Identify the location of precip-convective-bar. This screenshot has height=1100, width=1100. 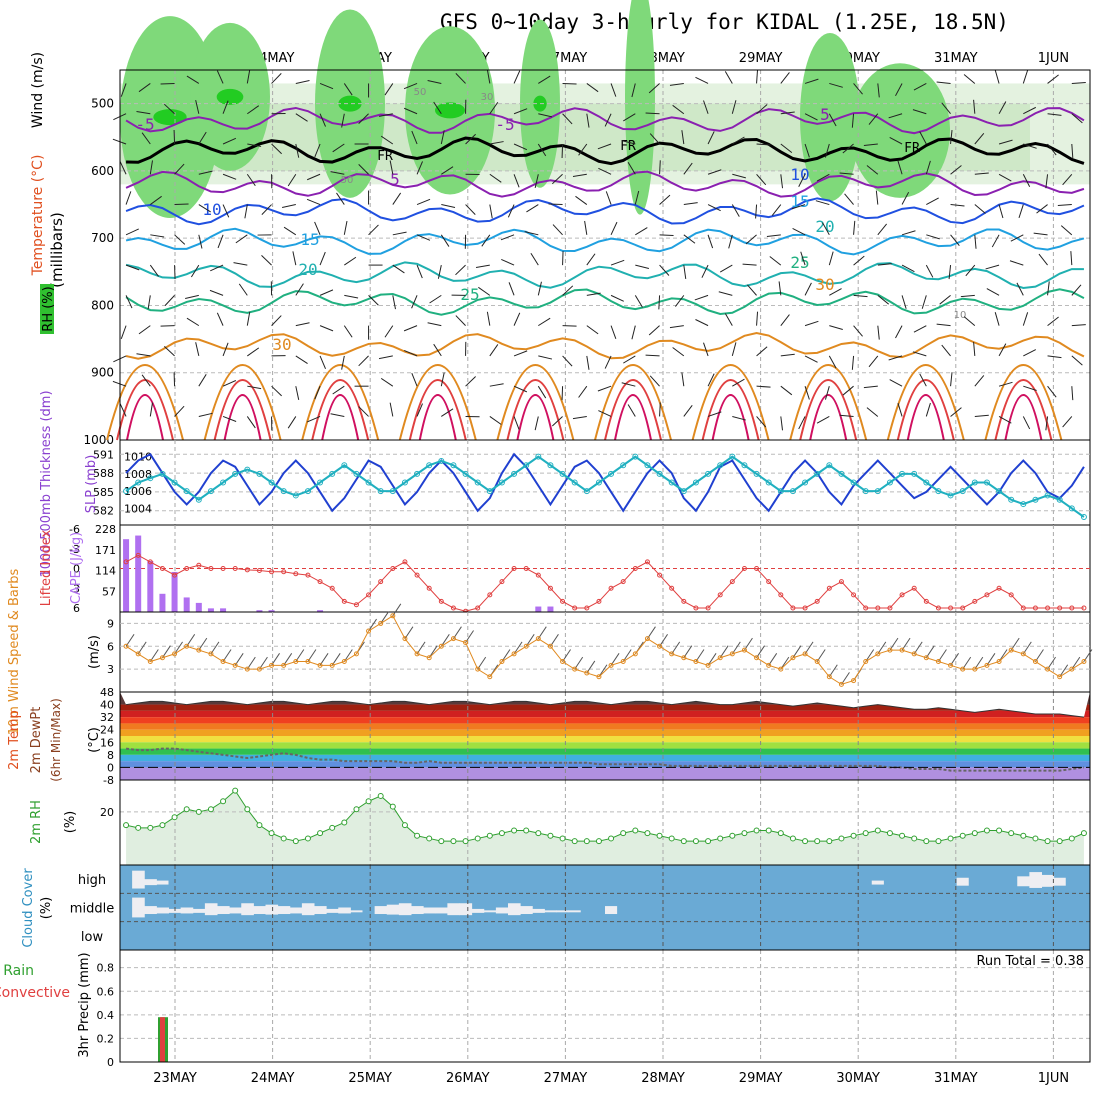
(162, 1039).